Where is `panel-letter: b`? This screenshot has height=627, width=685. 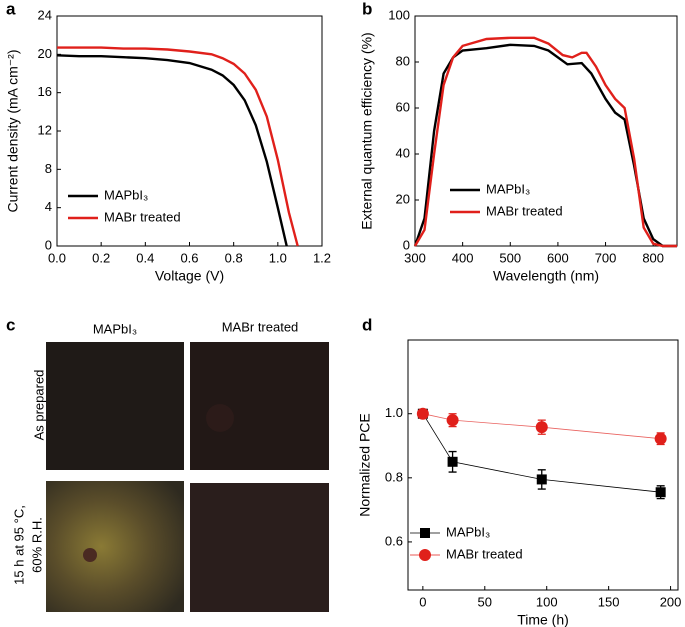
panel-letter: b is located at coordinates (367, 9).